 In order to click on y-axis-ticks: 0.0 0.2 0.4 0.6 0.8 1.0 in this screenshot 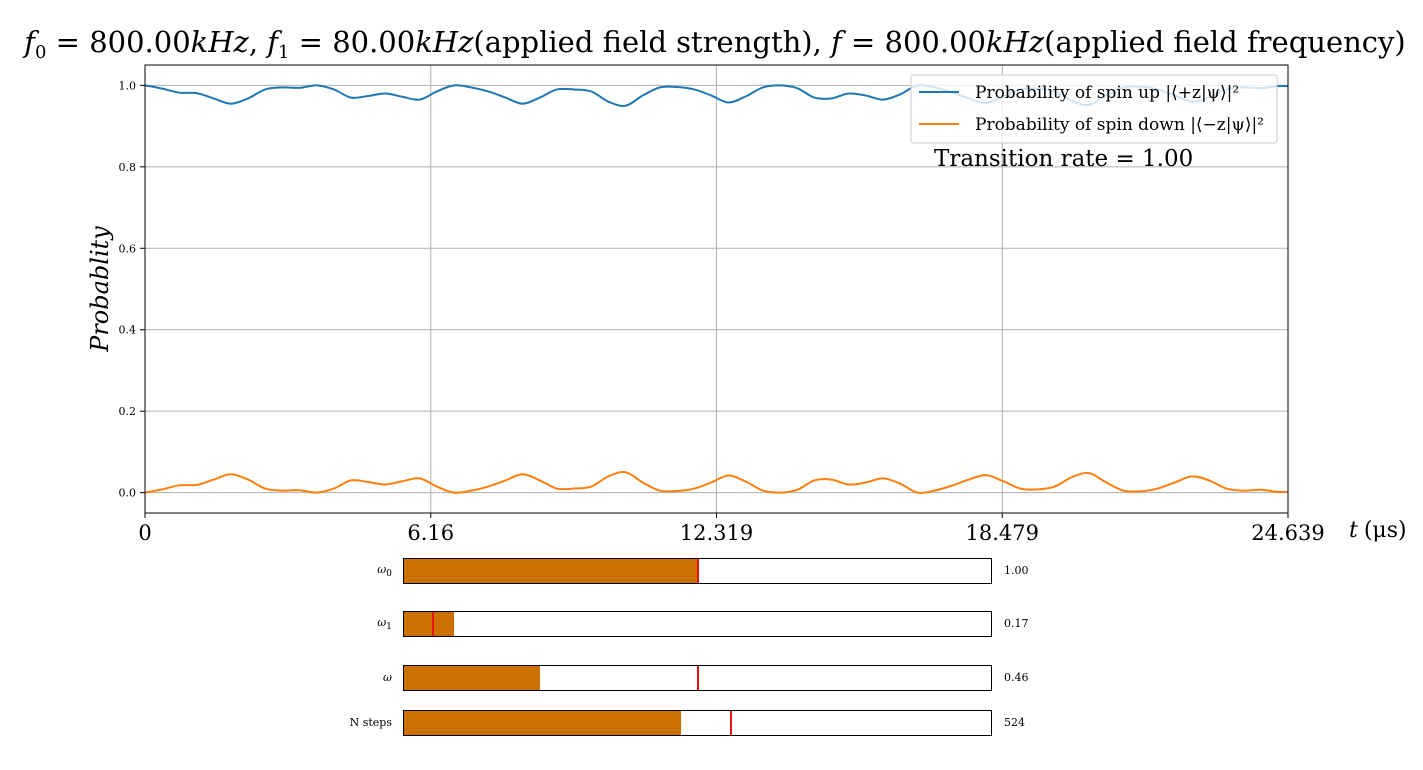, I will do `click(132, 289)`.